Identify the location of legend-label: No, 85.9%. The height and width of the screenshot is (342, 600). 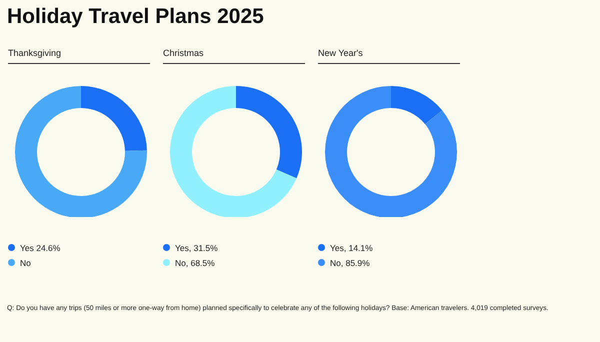
(350, 263).